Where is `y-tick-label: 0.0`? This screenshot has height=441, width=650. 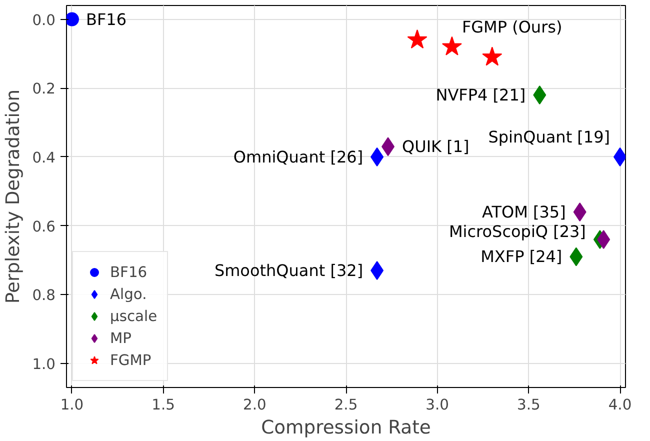
y-tick-label: 0.0 is located at coordinates (44, 20).